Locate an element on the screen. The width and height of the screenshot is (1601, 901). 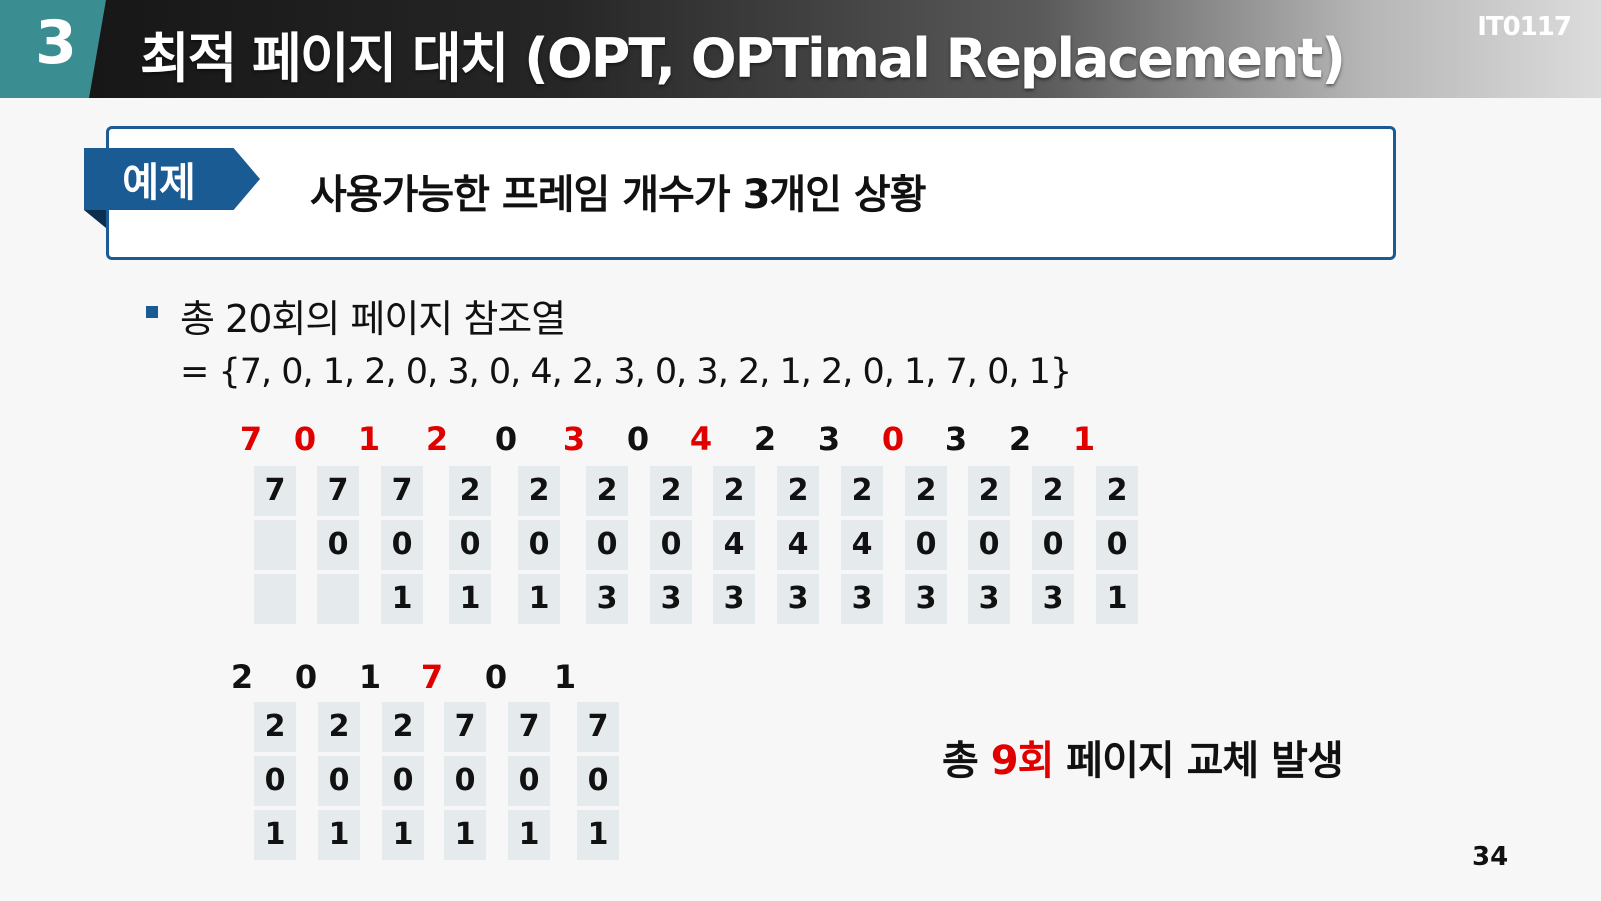
bullet-text: 총 20회의 페이지 참조열 is located at coordinates (373, 319).